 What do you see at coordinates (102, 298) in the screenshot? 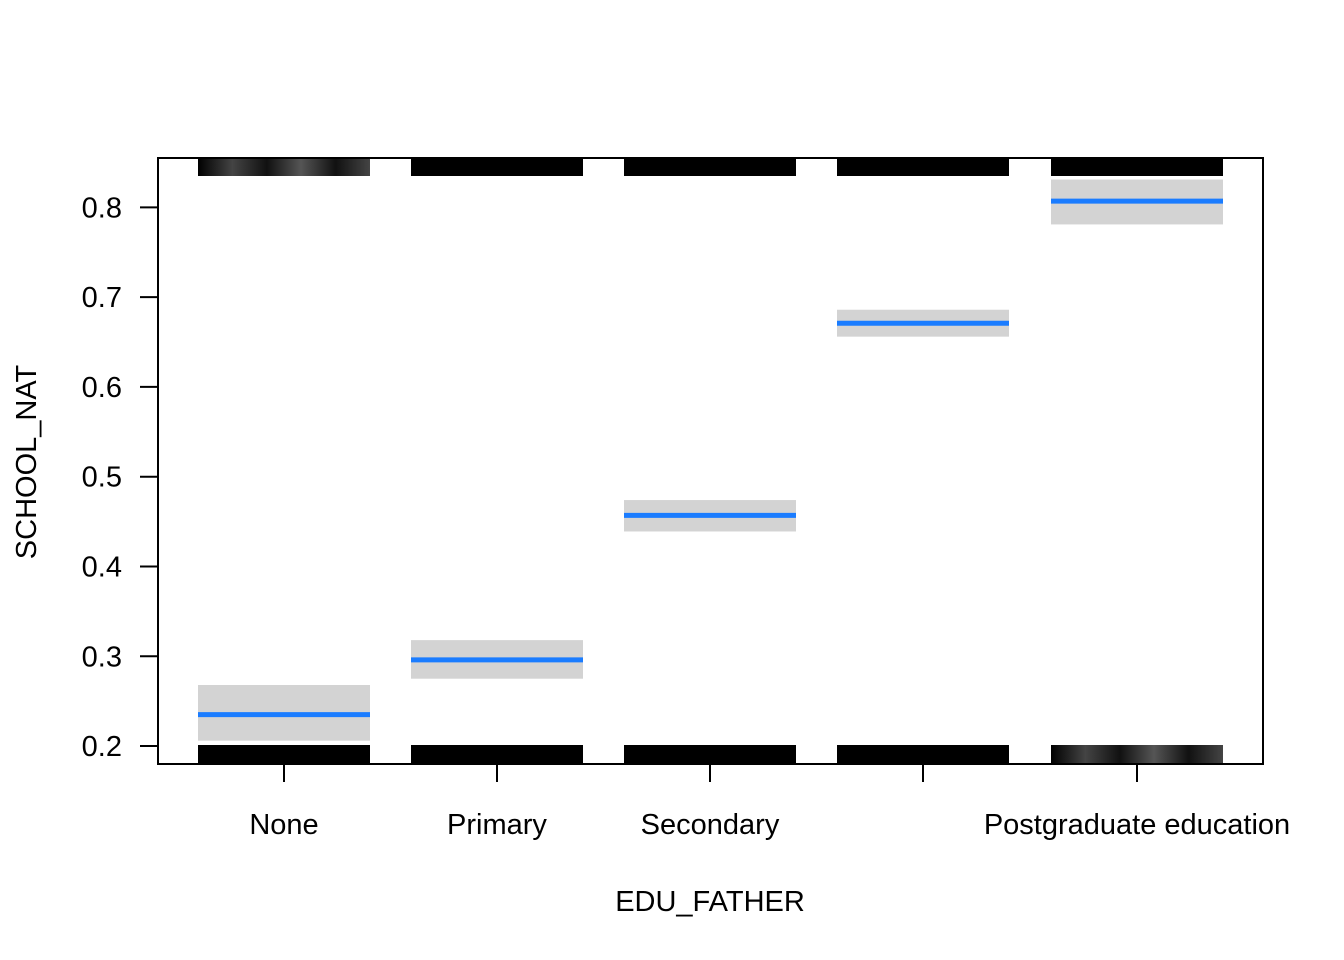
I see `y-tick-label: 0.7` at bounding box center [102, 298].